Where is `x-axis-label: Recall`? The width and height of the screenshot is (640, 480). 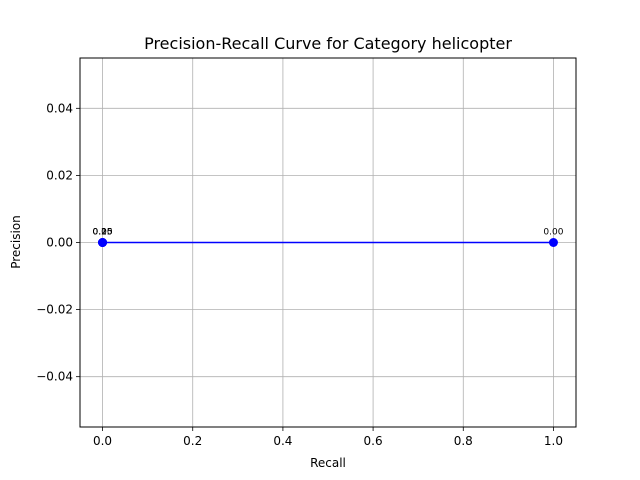
x-axis-label: Recall is located at coordinates (328, 463).